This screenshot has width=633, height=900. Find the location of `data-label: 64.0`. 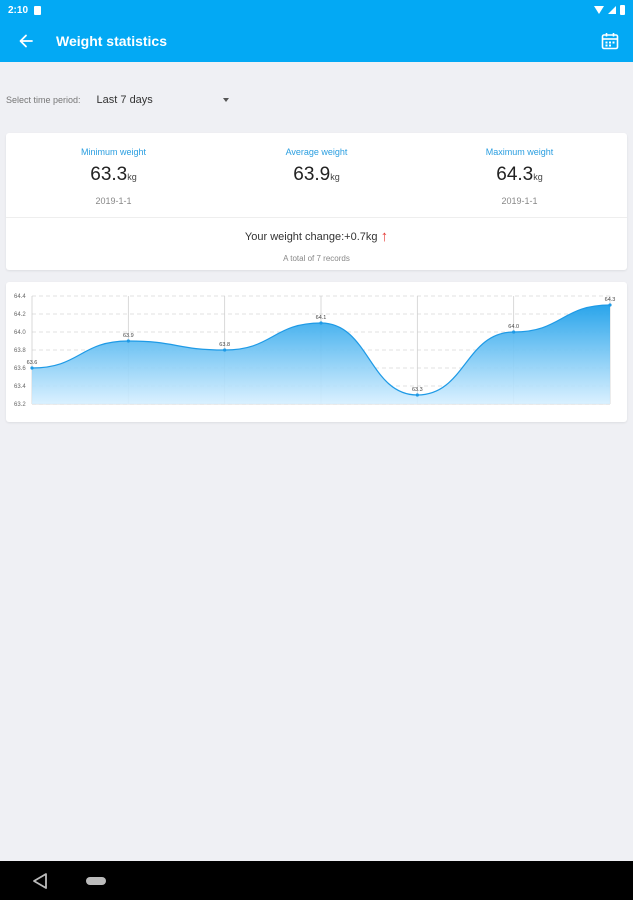

data-label: 64.0 is located at coordinates (513, 327).